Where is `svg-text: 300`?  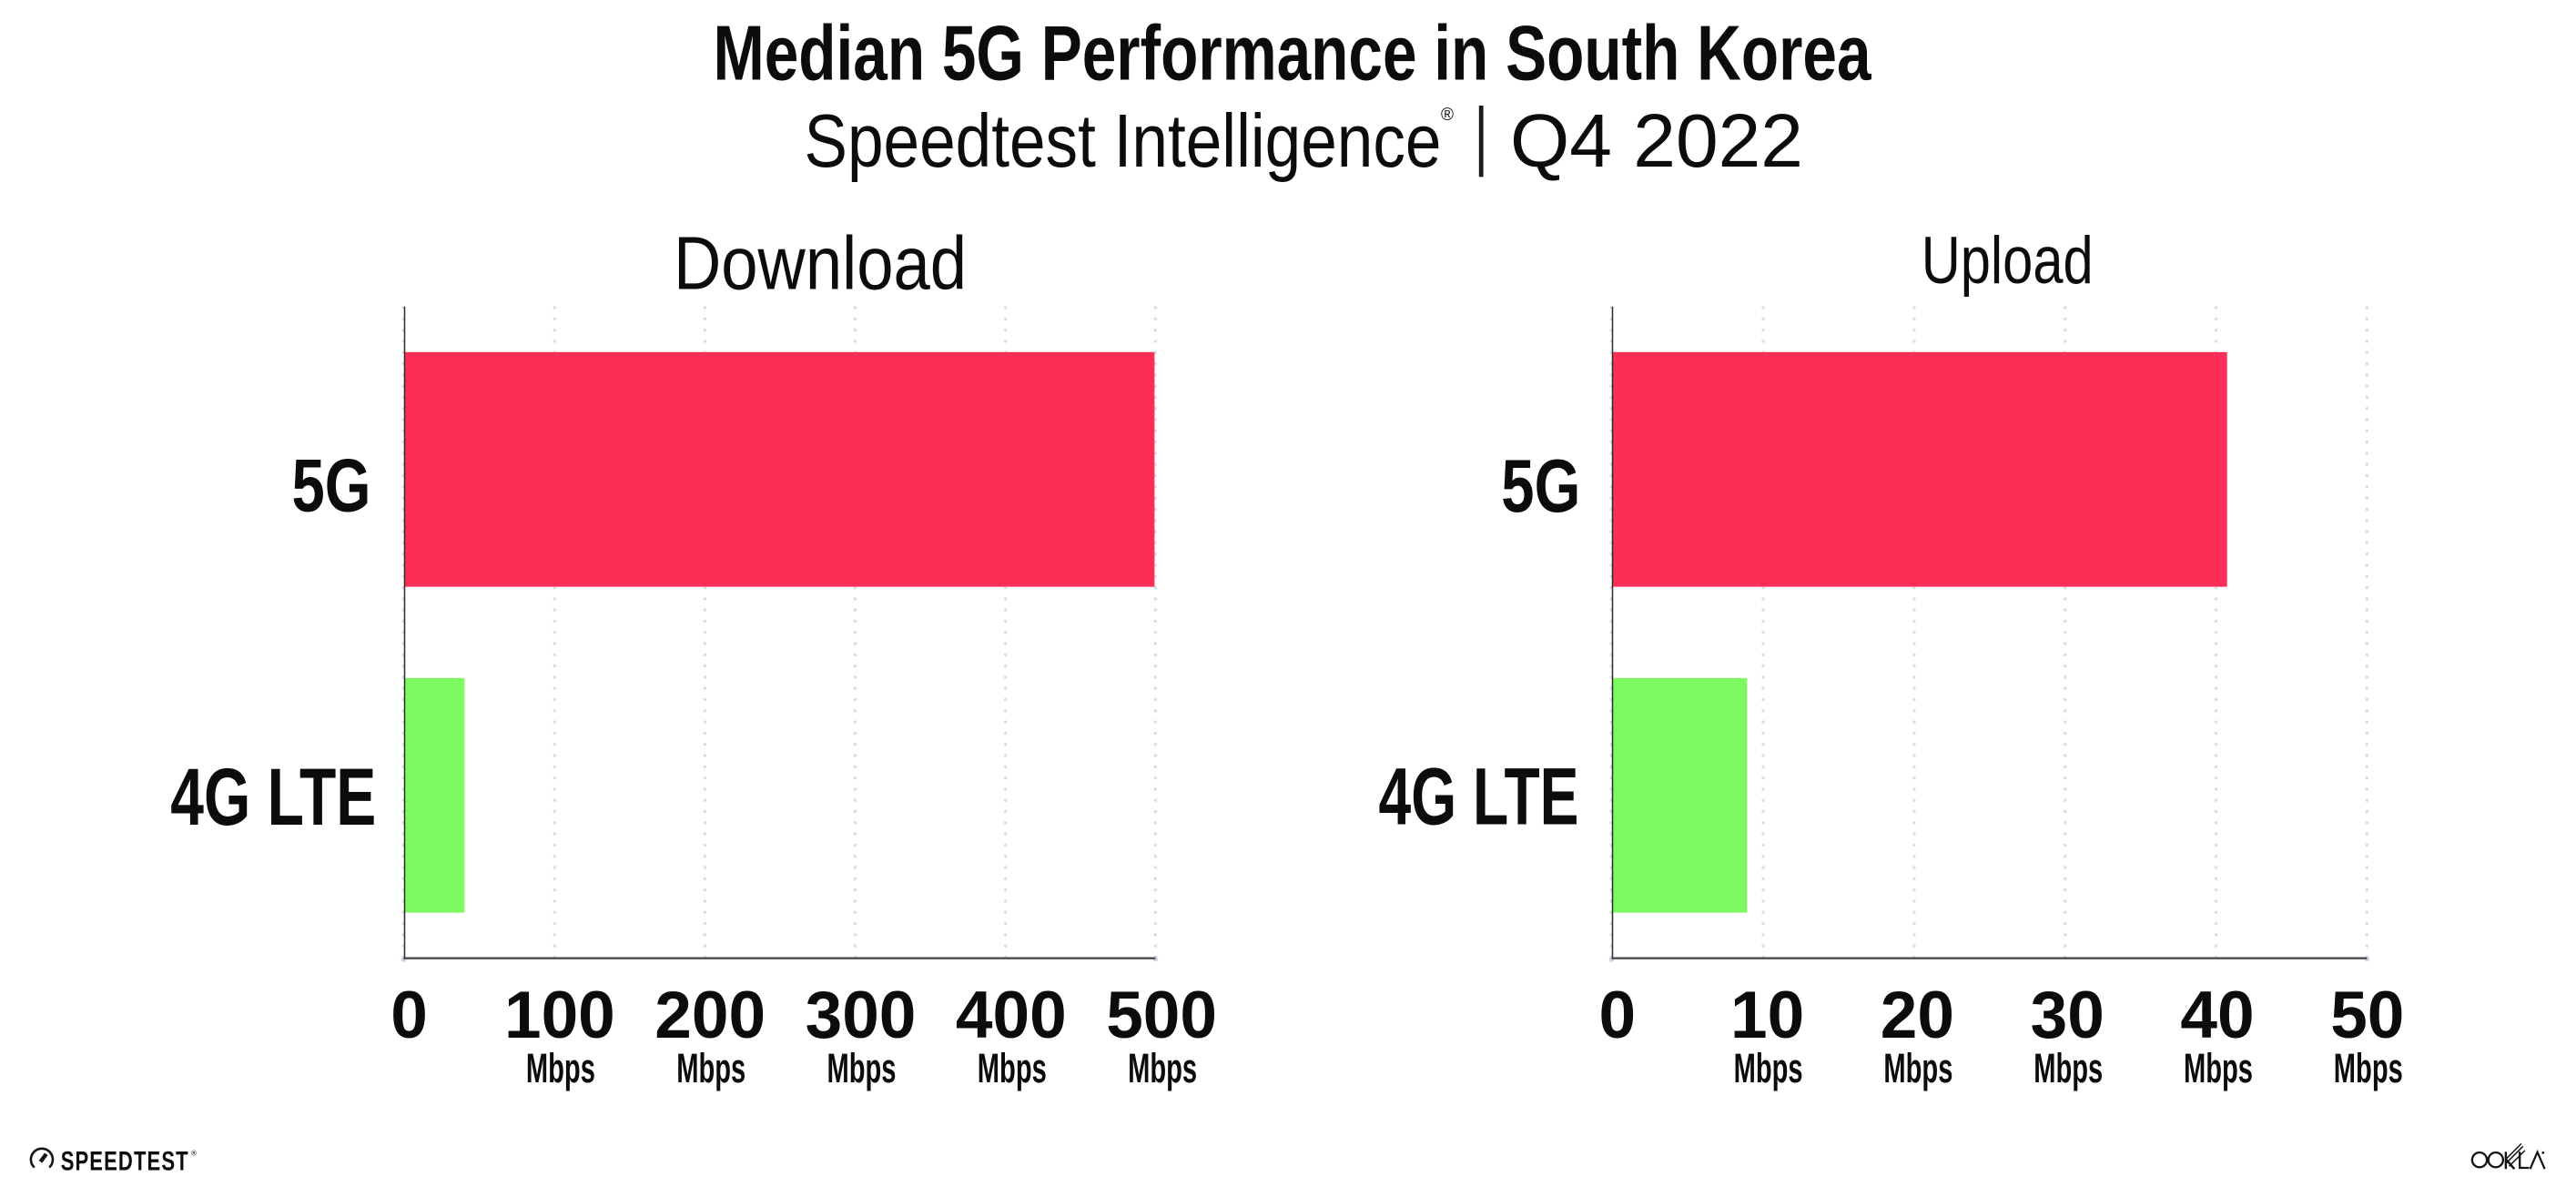 svg-text: 300 is located at coordinates (861, 1015).